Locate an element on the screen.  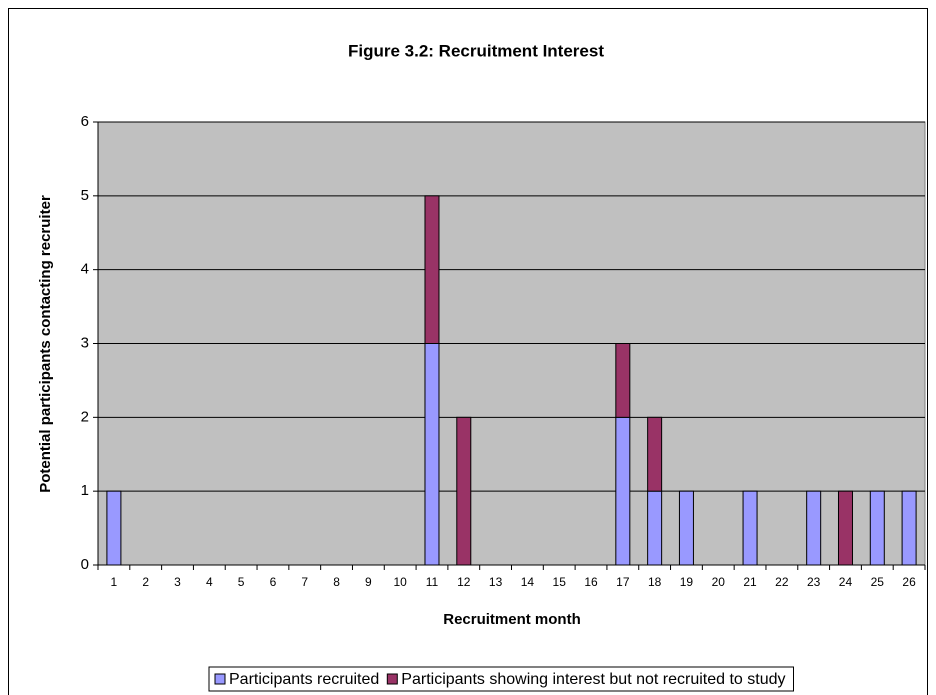
legend-label: Participants recruited is located at coordinates (304, 679).